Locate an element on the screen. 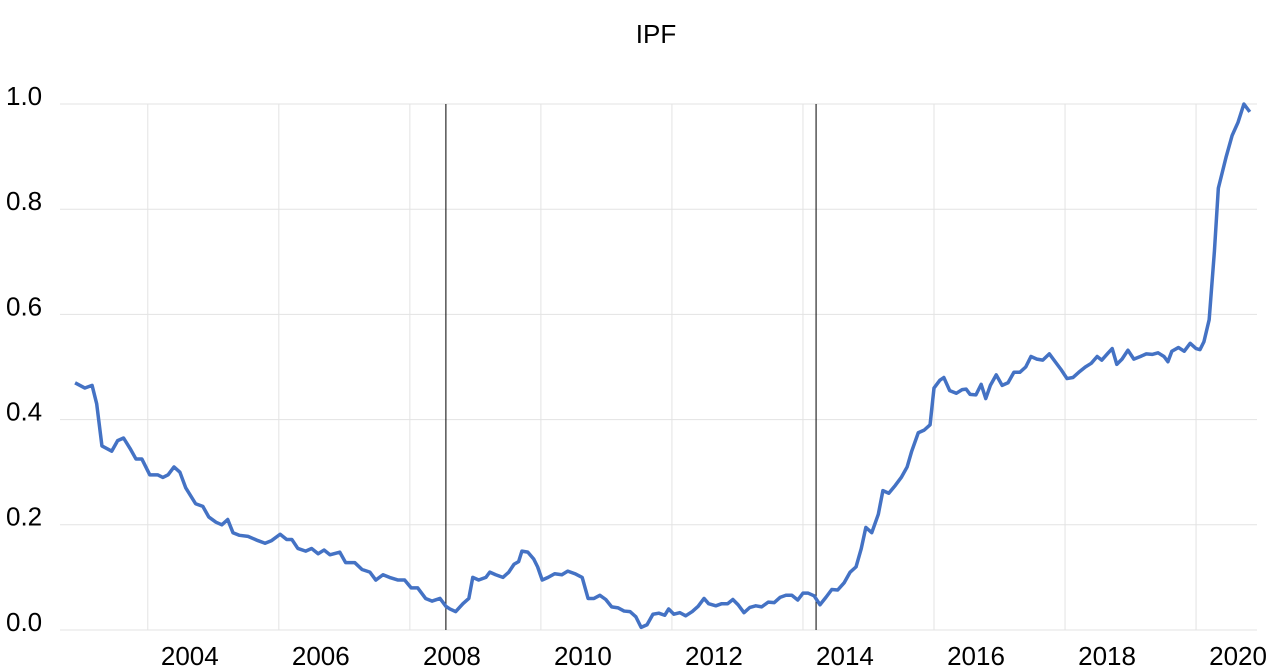 This screenshot has width=1267, height=671. y-tick-label: 1.0 is located at coordinates (24, 96).